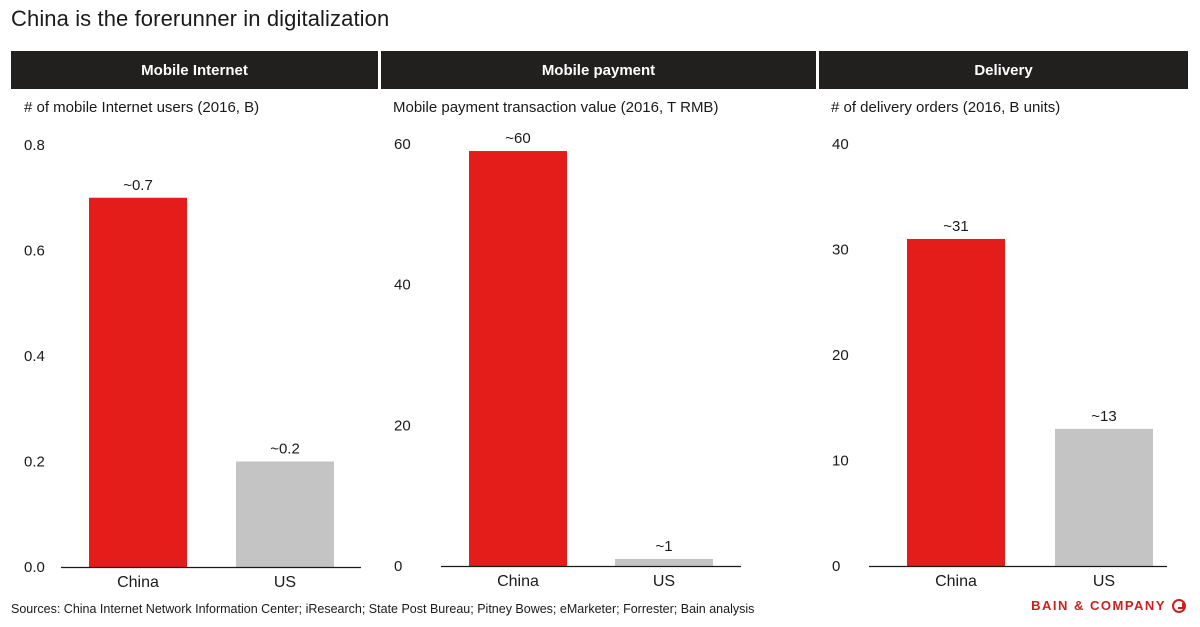 The image size is (1200, 627). Describe the element at coordinates (194, 70) in the screenshot. I see `panel-header-mobile-internet: Mobile Internet` at that location.